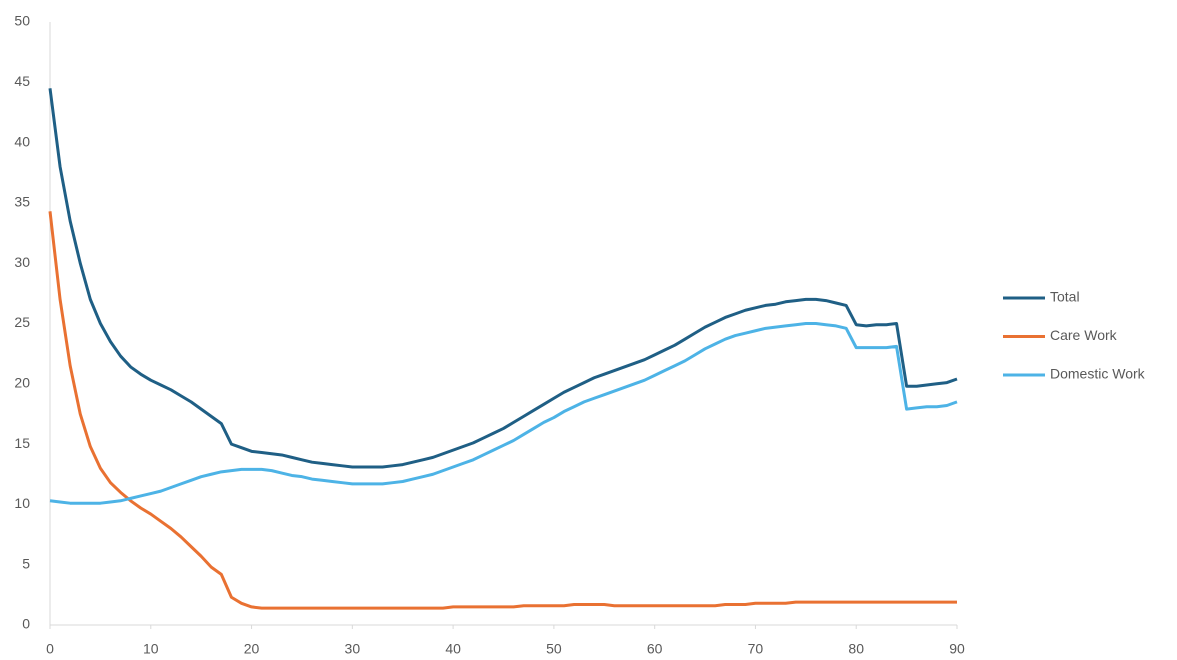  What do you see at coordinates (856, 649) in the screenshot?
I see `x-tick-label: 80` at bounding box center [856, 649].